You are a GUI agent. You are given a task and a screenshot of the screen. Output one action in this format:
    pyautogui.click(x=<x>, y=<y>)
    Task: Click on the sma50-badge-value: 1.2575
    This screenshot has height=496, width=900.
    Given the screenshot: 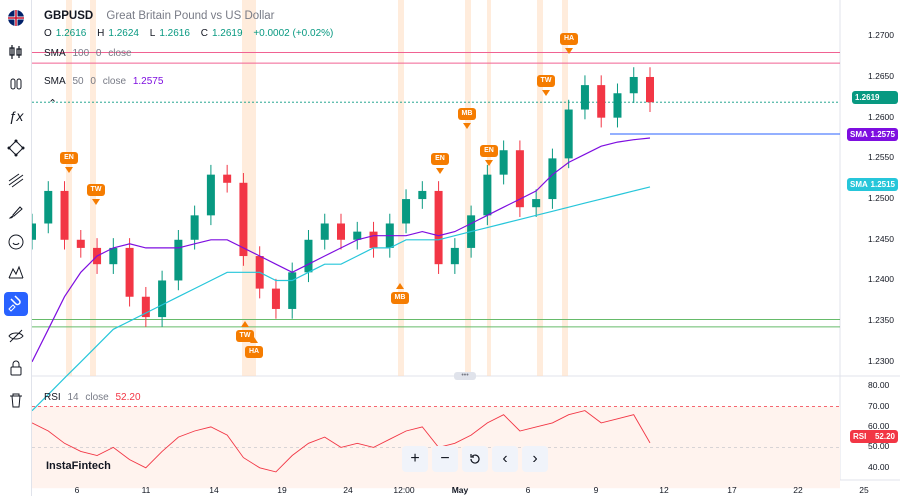 What is the action you would take?
    pyautogui.click(x=882, y=134)
    